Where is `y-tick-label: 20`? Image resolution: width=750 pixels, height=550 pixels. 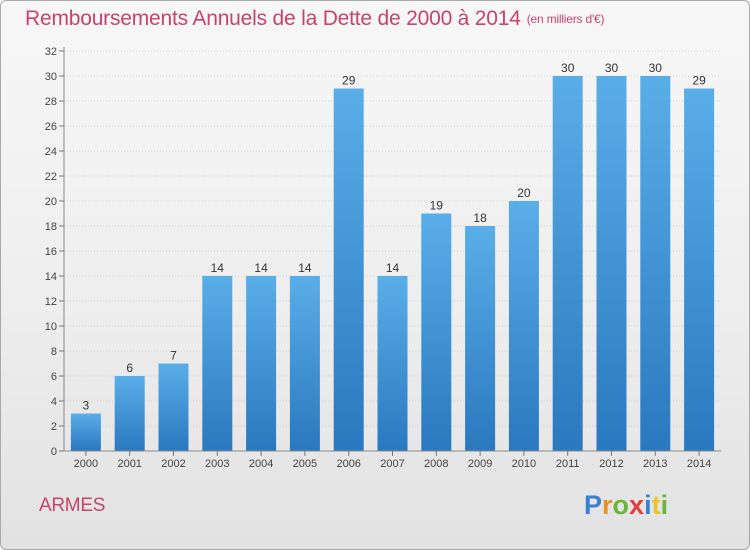
y-tick-label: 20 is located at coordinates (51, 202).